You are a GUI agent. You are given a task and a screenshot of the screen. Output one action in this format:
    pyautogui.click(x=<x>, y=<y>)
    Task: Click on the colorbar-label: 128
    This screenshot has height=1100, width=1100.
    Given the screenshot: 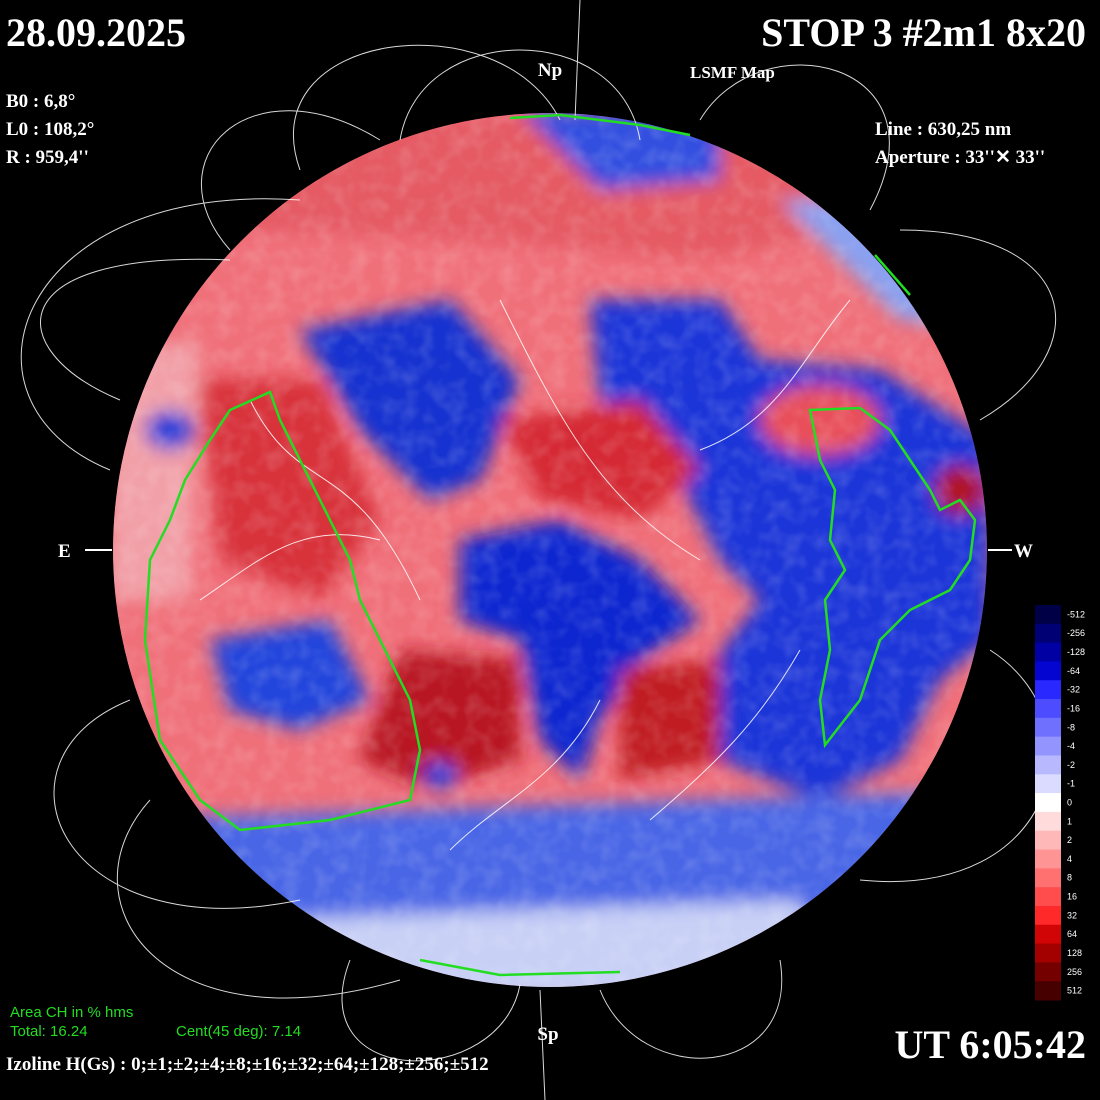 What is the action you would take?
    pyautogui.click(x=1074, y=953)
    